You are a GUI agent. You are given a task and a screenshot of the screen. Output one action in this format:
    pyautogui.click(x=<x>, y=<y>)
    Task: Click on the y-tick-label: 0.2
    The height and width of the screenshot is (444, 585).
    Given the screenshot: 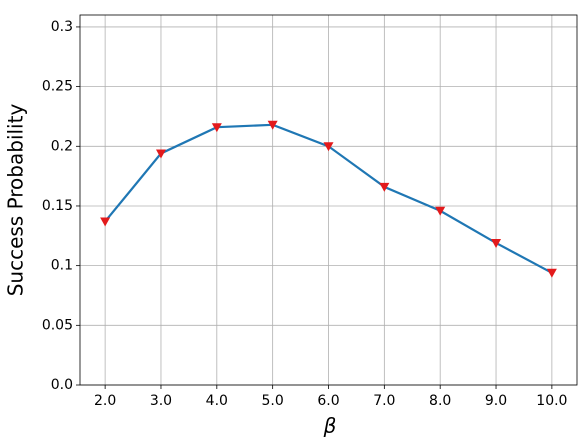 What is the action you would take?
    pyautogui.click(x=62, y=146)
    